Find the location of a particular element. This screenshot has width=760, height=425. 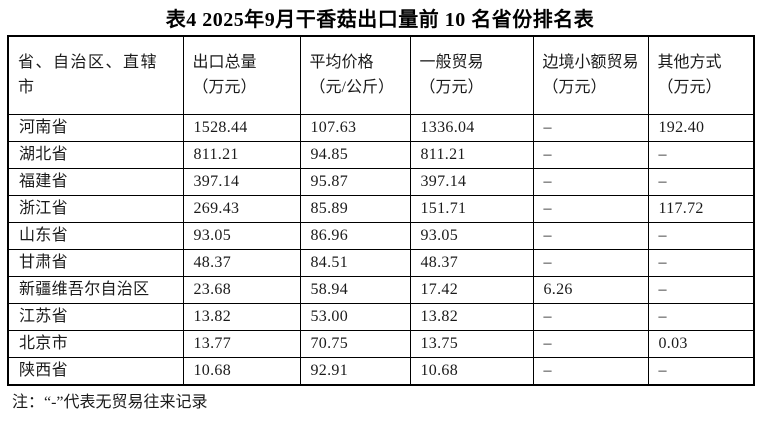

cell-avg-price: 92.91 is located at coordinates (355, 370).